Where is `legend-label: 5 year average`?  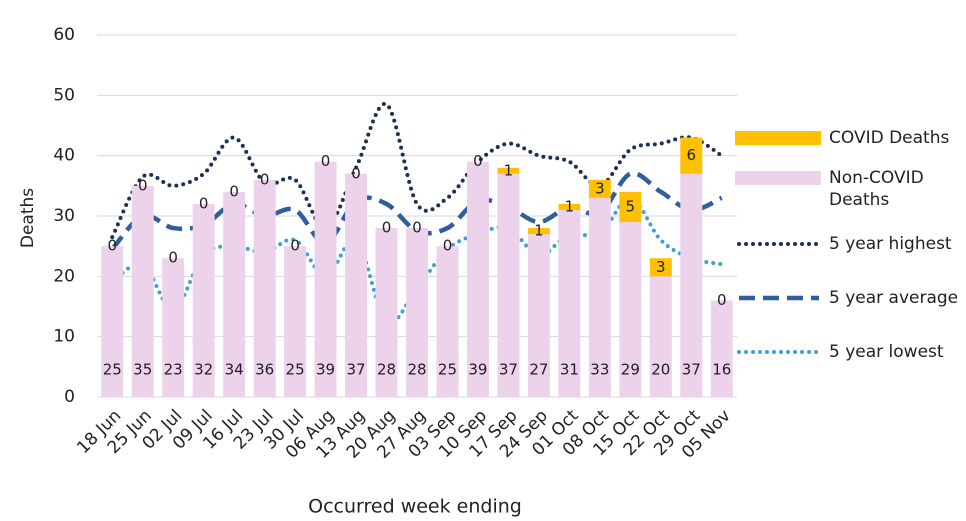 legend-label: 5 year average is located at coordinates (893, 298).